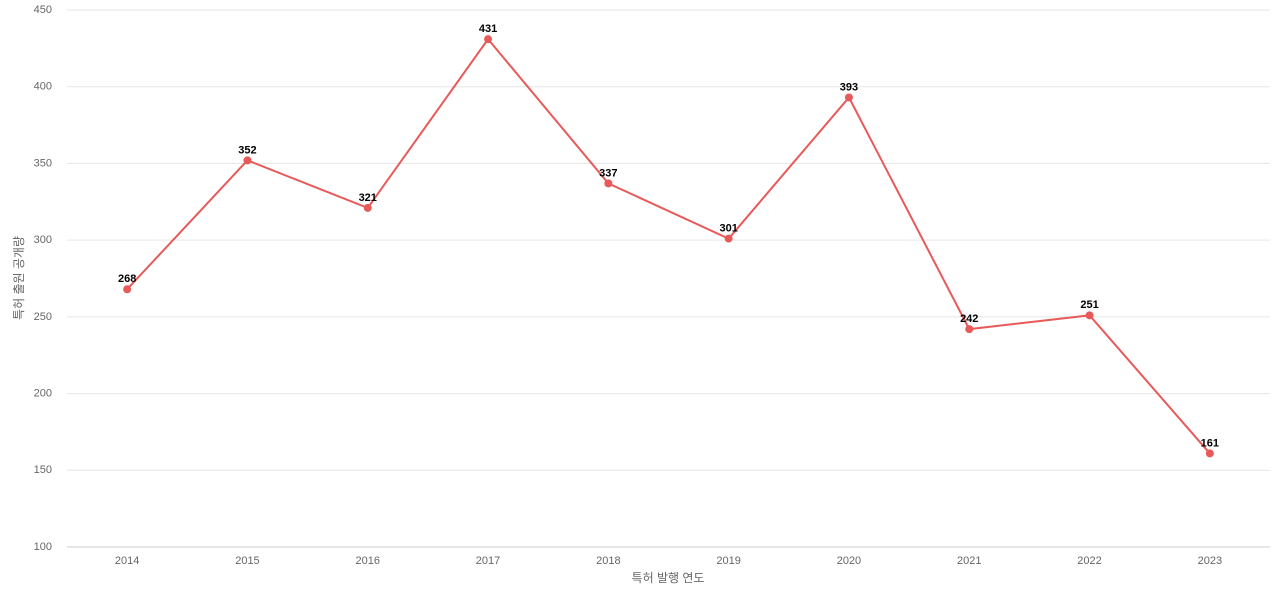 This screenshot has width=1280, height=600. What do you see at coordinates (43, 547) in the screenshot?
I see `y-tick-label: 100` at bounding box center [43, 547].